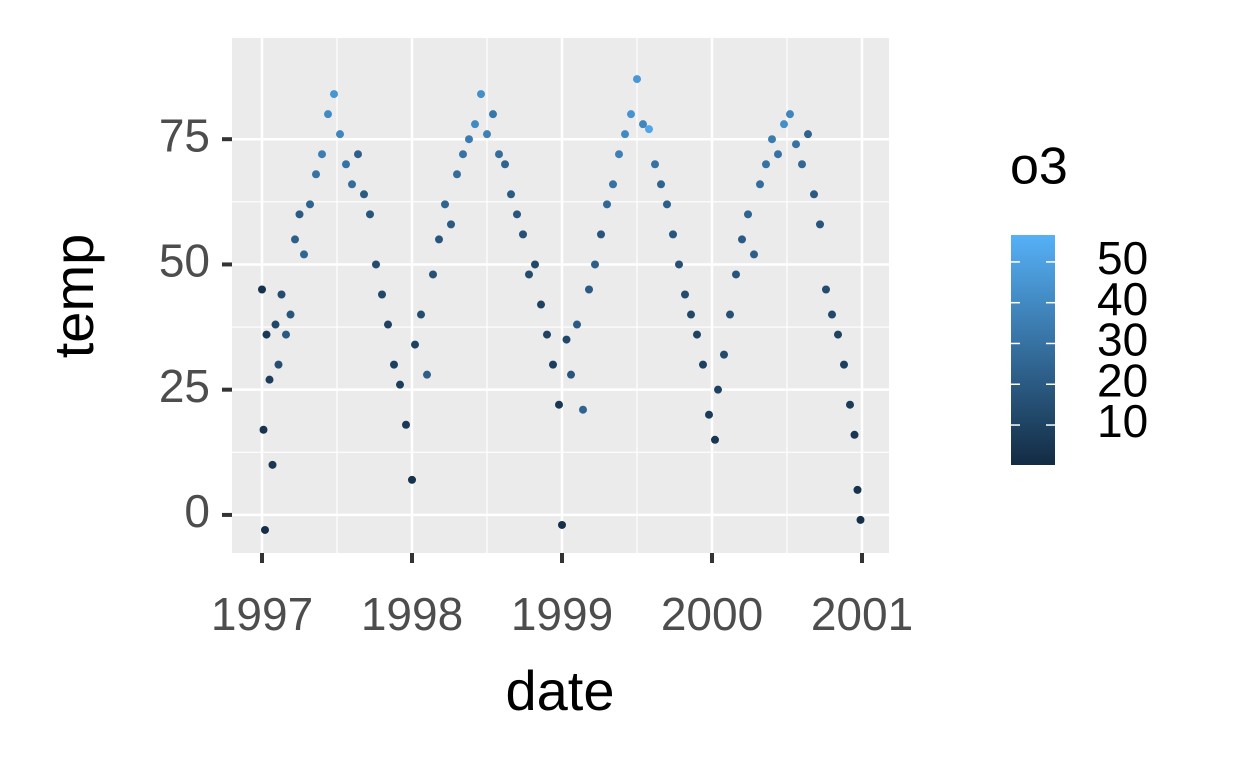 Image resolution: width=1248 pixels, height=773 pixels. I want to click on x-tick-label: 1998, so click(412, 614).